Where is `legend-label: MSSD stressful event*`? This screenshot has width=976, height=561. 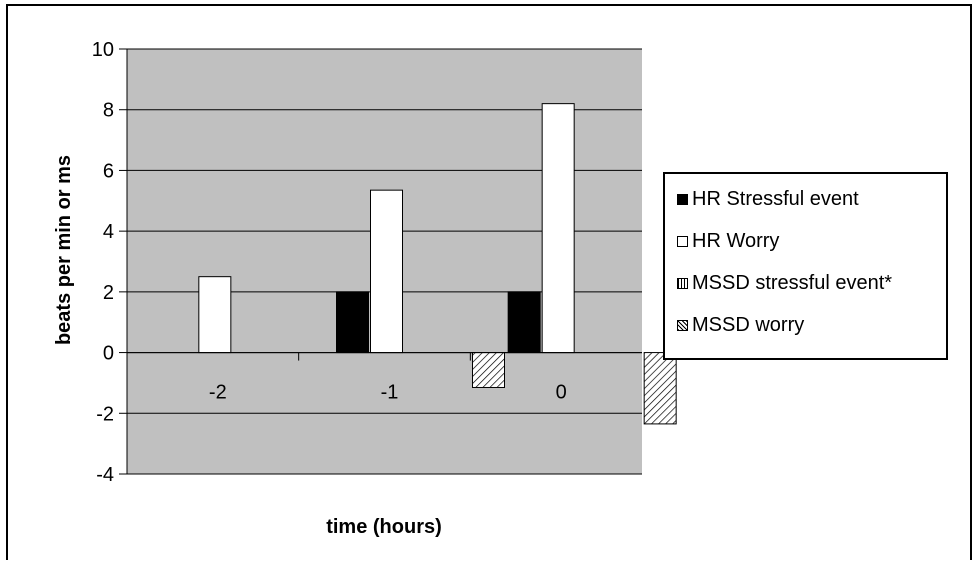 legend-label: MSSD stressful event* is located at coordinates (792, 282).